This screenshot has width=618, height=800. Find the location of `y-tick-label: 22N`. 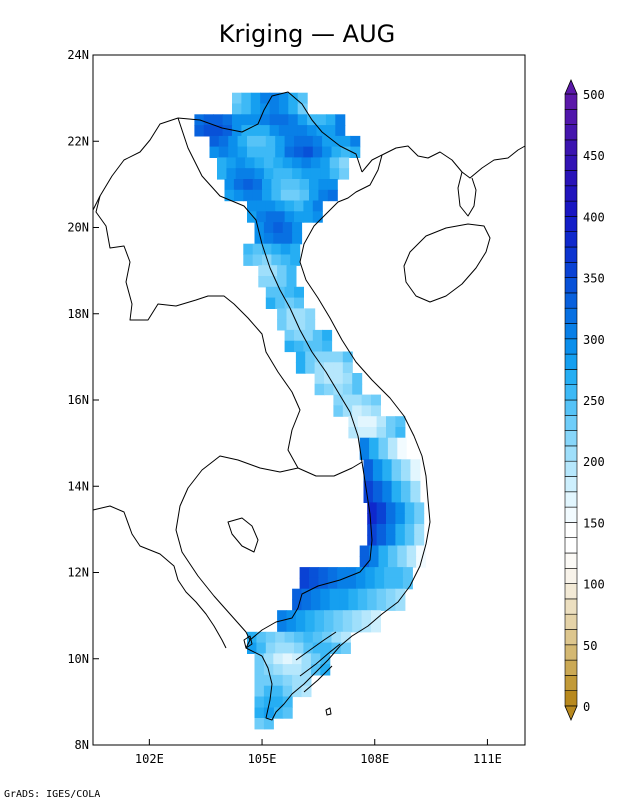

y-tick-label: 22N is located at coordinates (78, 141).